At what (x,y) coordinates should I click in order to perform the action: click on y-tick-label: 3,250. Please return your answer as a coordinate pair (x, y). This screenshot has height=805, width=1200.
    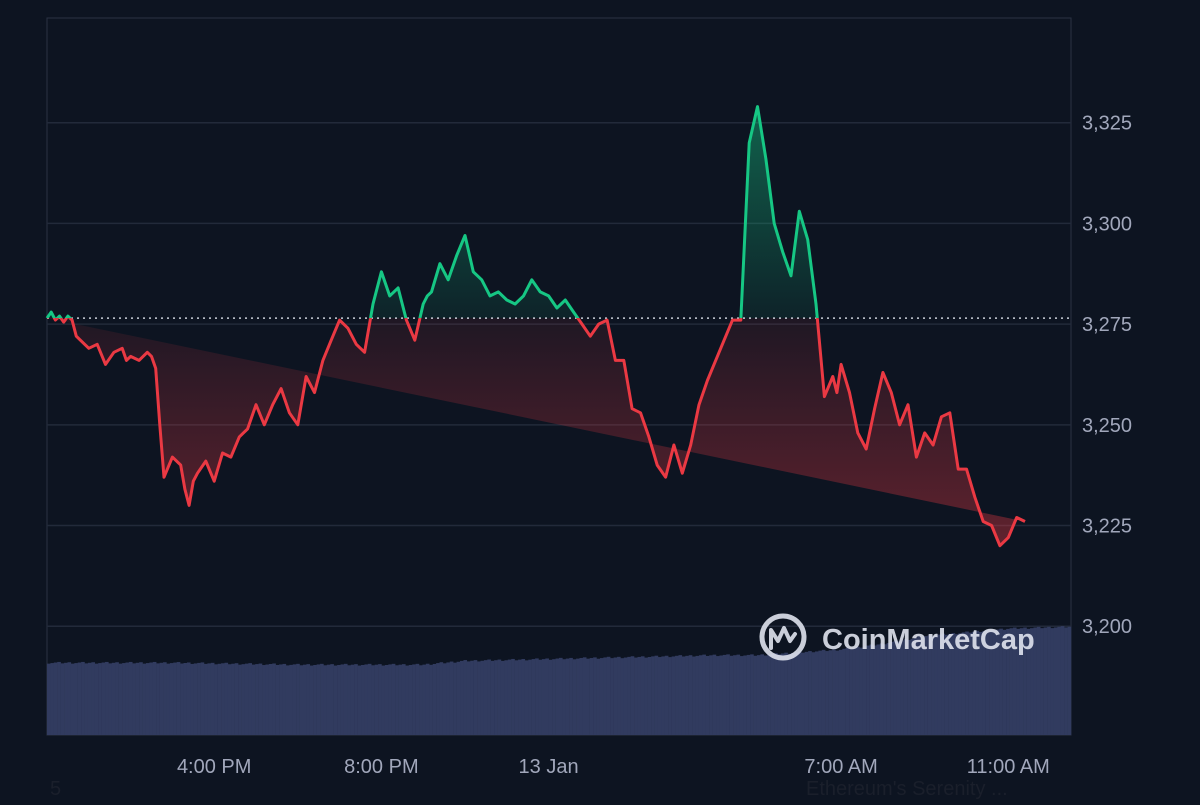
    Looking at the image, I should click on (1107, 426).